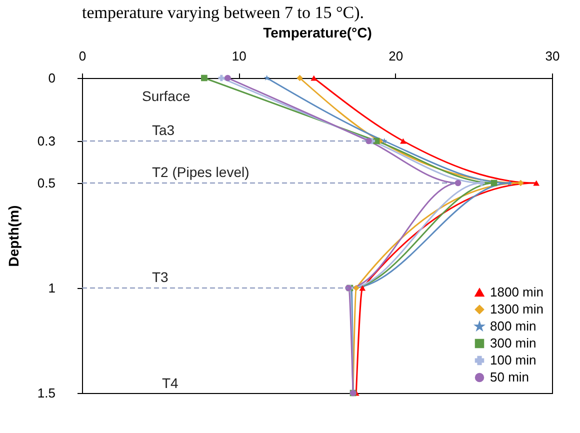 Image resolution: width=580 pixels, height=433 pixels. I want to click on legend-label: 800 min, so click(513, 326).